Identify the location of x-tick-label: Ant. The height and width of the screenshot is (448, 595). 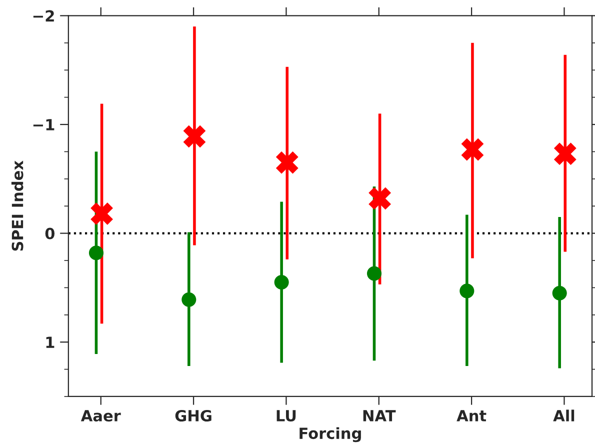
(471, 416).